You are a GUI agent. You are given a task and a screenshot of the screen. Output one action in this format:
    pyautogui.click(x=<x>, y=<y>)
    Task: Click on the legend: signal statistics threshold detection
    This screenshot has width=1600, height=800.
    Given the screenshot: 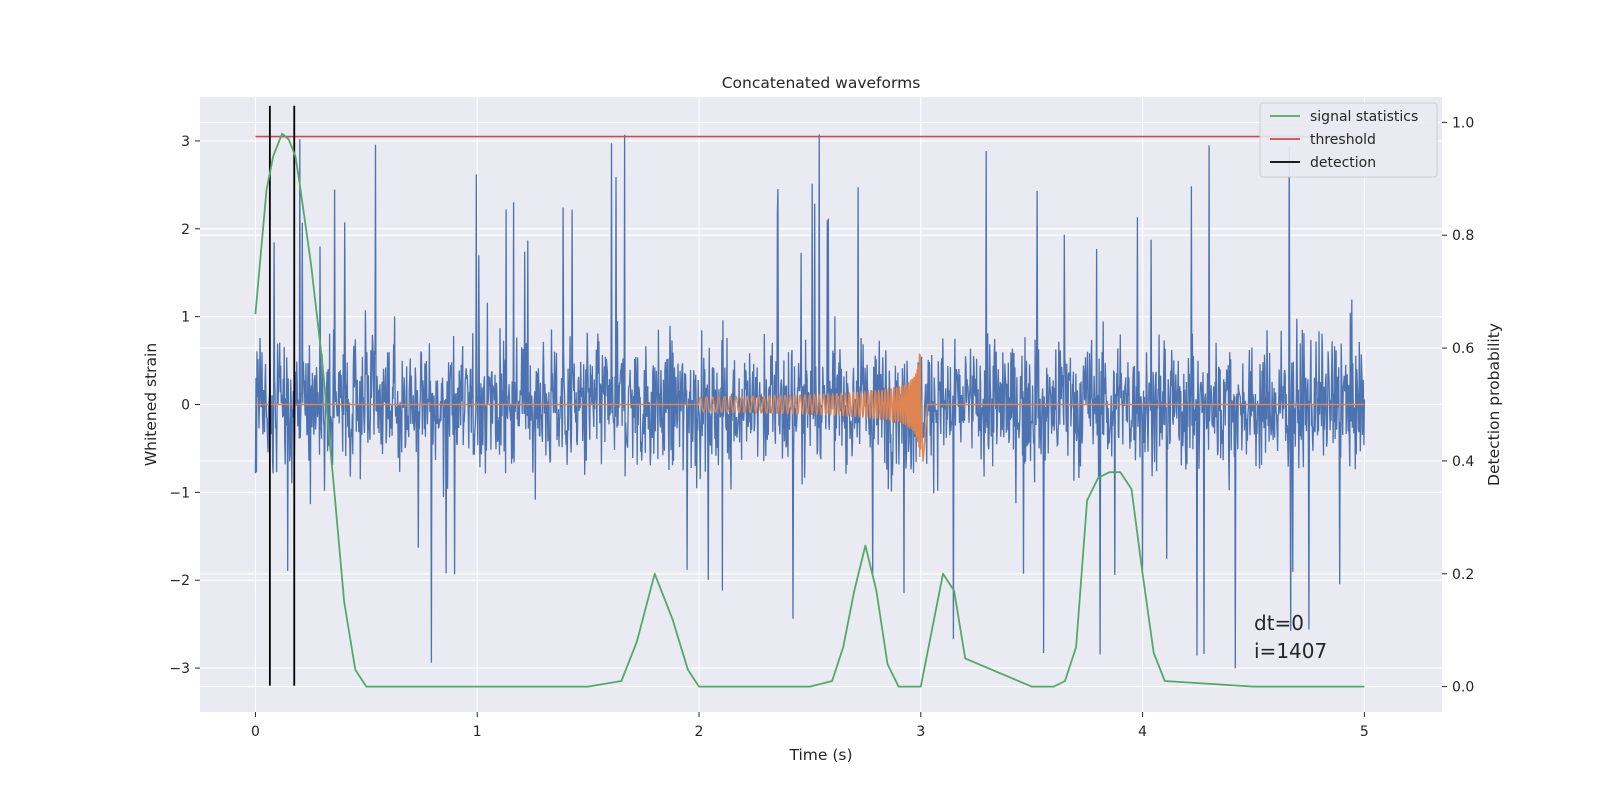 What is the action you would take?
    pyautogui.click(x=1348, y=140)
    